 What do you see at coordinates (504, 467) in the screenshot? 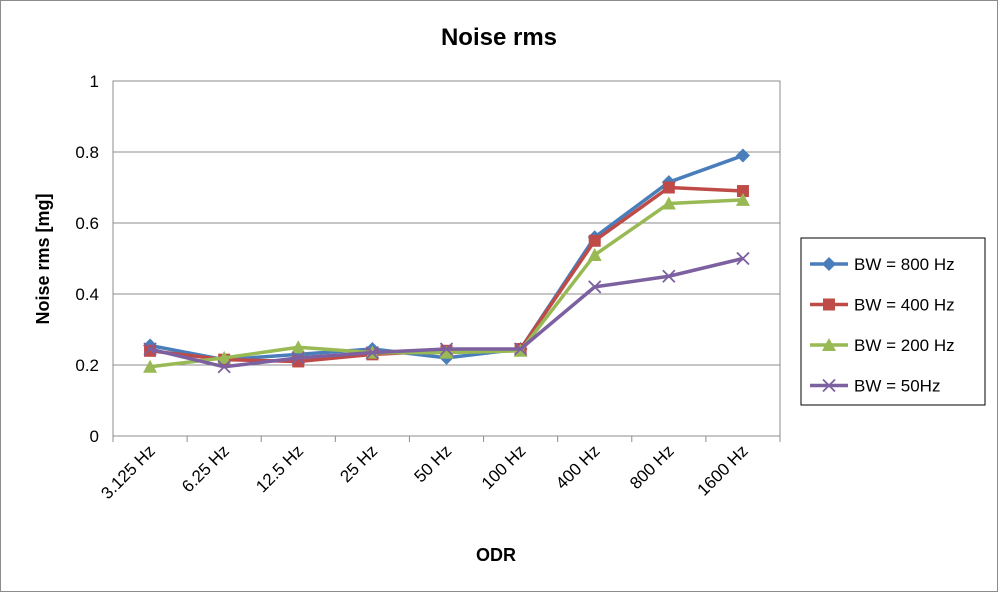
I see `x-tick-label: 100 Hz` at bounding box center [504, 467].